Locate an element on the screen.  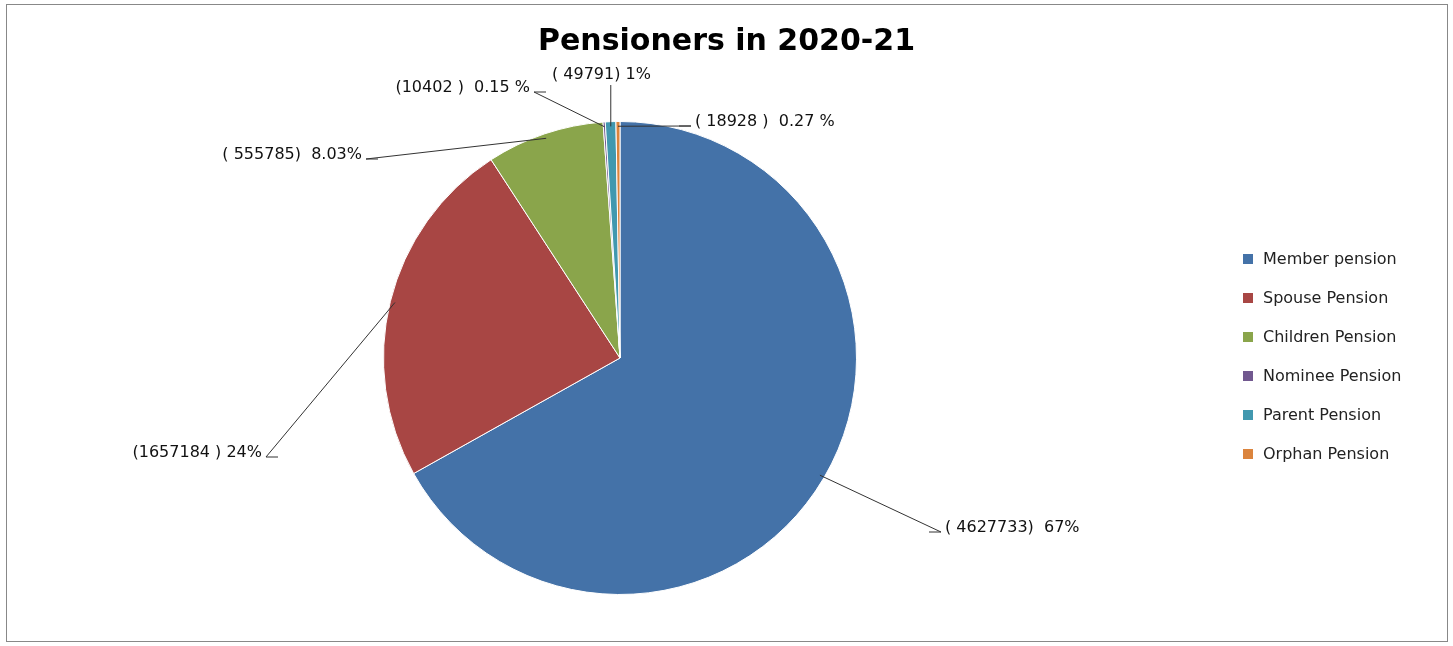
legend-label: Parent Pension is located at coordinates (1322, 414).